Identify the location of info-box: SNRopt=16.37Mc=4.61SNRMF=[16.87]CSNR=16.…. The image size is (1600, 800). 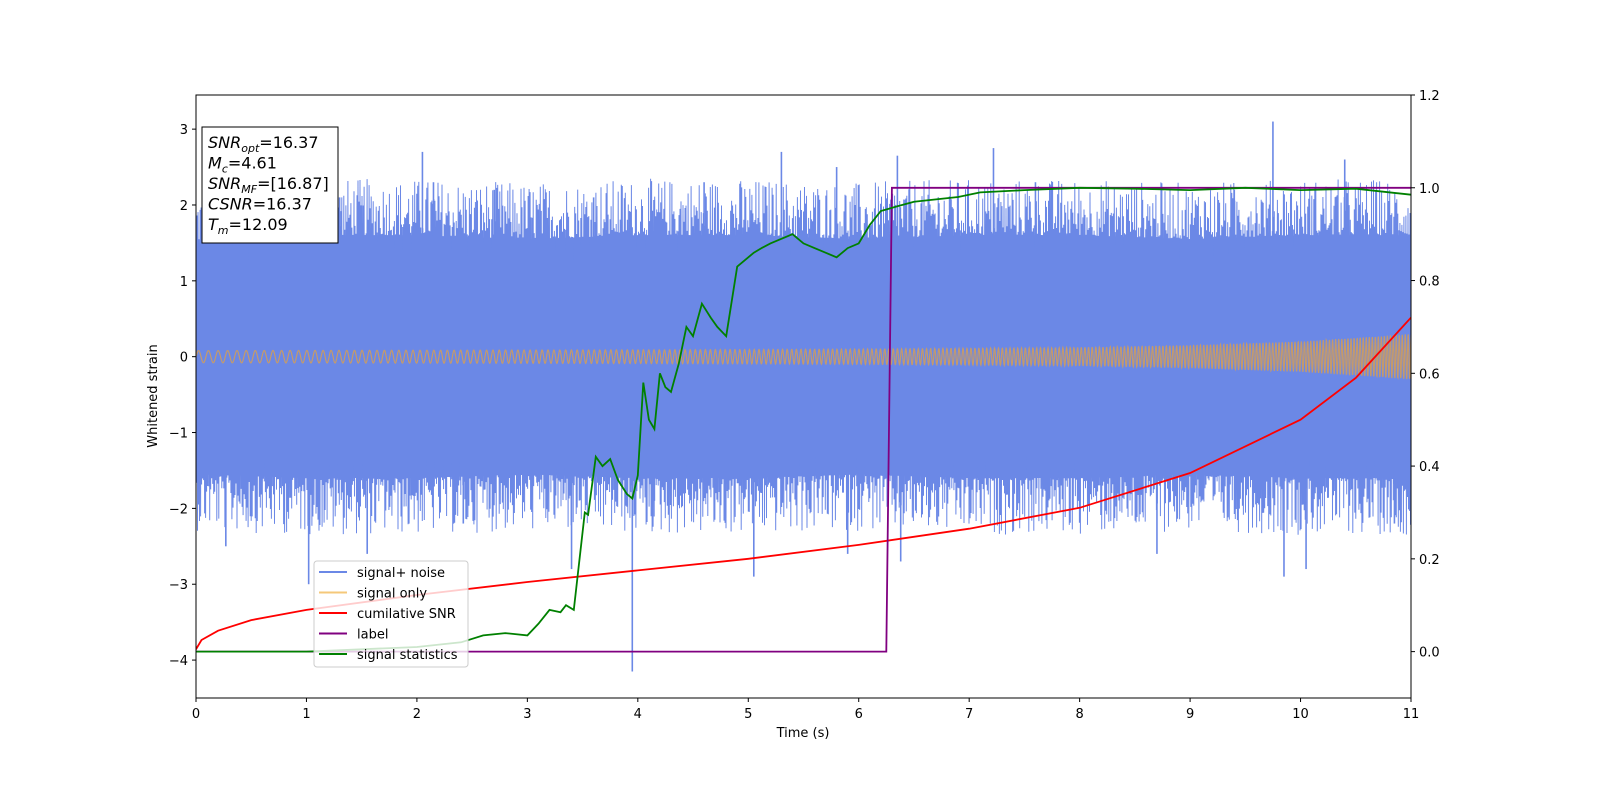
(270, 185).